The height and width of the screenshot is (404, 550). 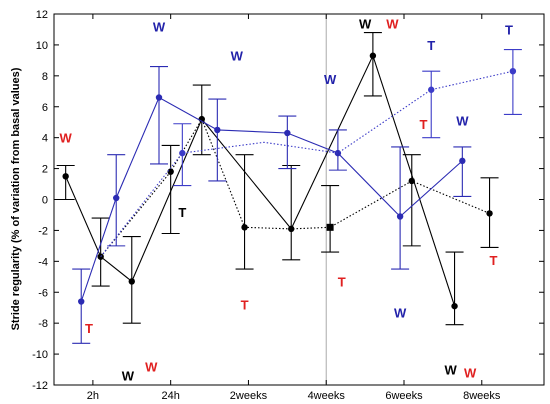 What do you see at coordinates (404, 396) in the screenshot?
I see `x-tick-label: 6weeks` at bounding box center [404, 396].